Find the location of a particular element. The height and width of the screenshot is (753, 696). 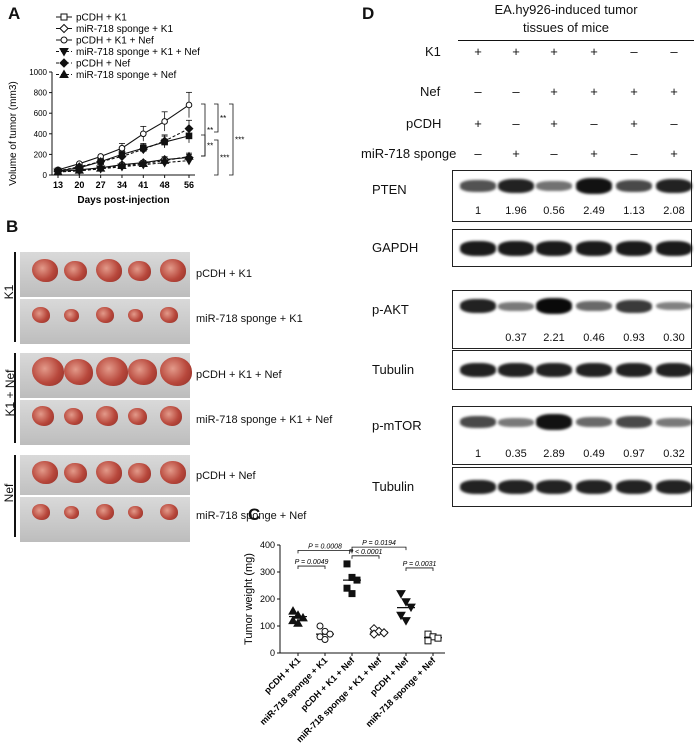

y-tick-label: 600 is located at coordinates (41, 113).